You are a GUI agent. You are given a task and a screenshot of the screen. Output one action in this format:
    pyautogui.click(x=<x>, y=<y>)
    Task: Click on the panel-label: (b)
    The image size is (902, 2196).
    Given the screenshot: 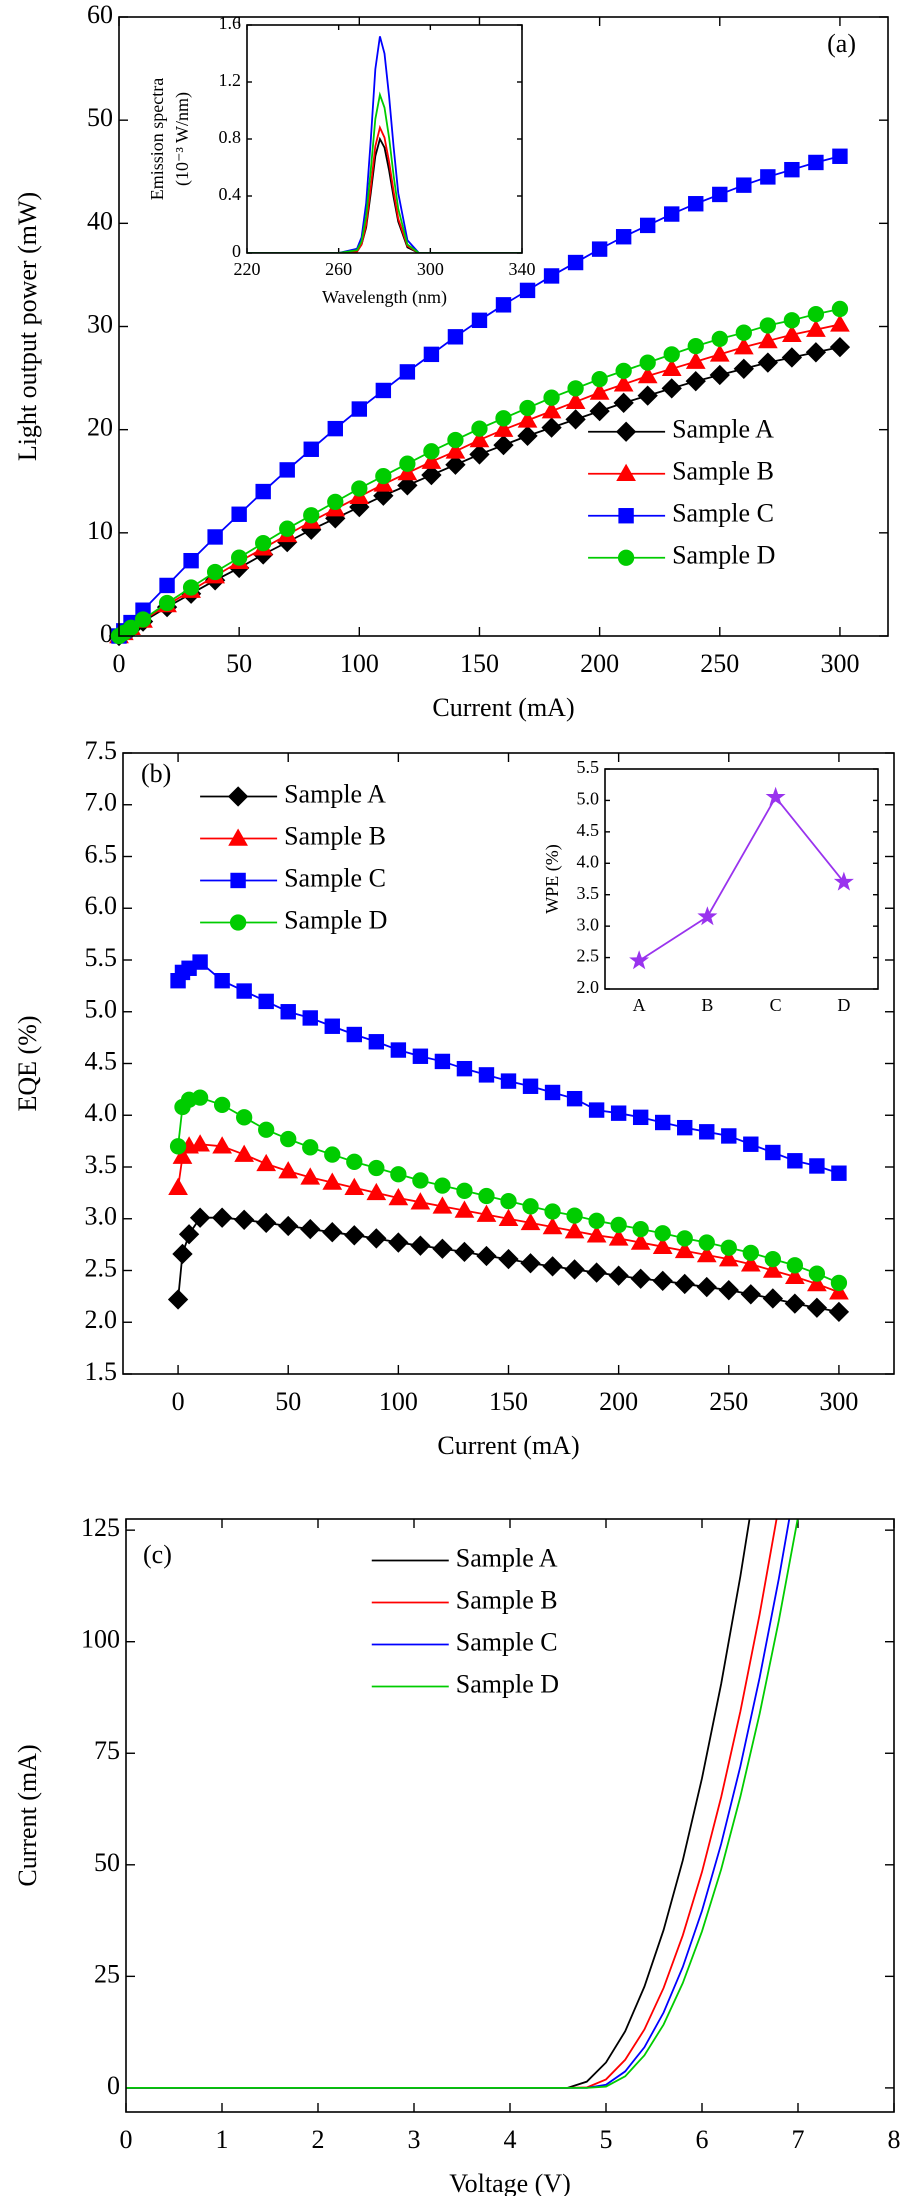 What is the action you would take?
    pyautogui.click(x=156, y=773)
    